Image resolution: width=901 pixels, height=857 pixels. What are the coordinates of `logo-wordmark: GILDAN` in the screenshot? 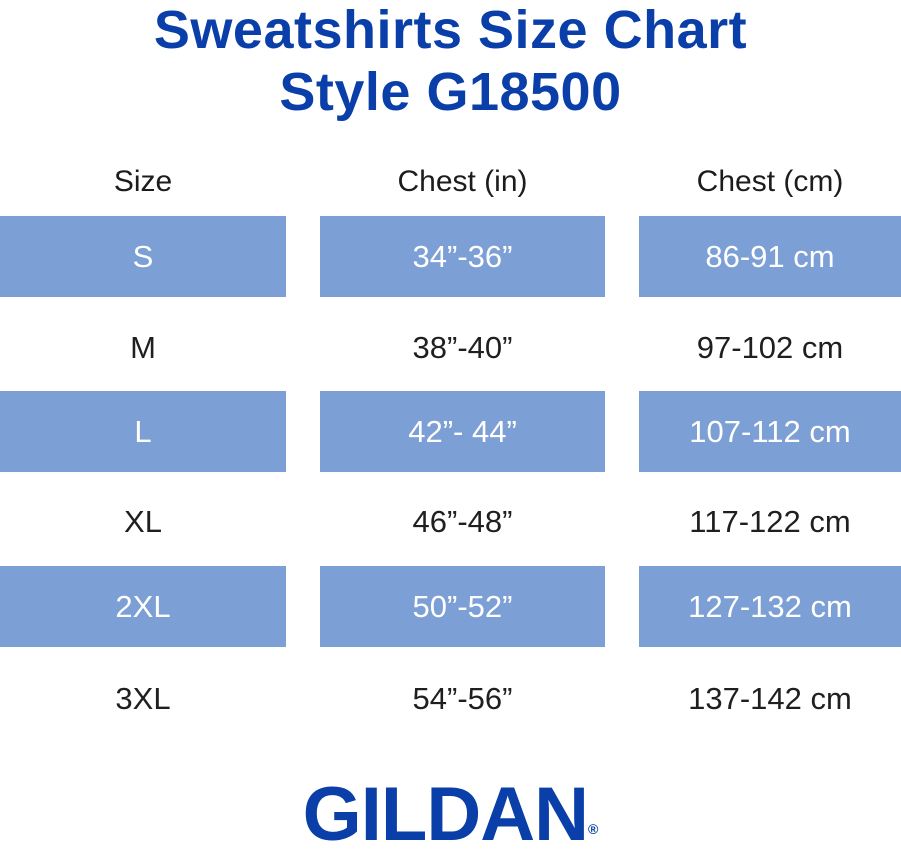 It's located at (445, 814).